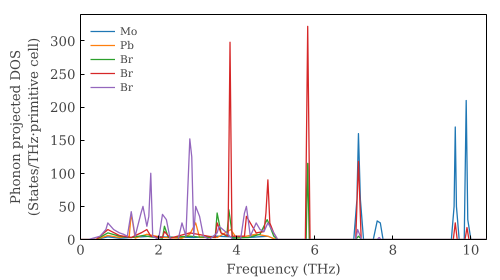 Image resolution: width=500 pixels, height=280 pixels. What do you see at coordinates (67, 208) in the screenshot?
I see `y-tick-label: 50` at bounding box center [67, 208].